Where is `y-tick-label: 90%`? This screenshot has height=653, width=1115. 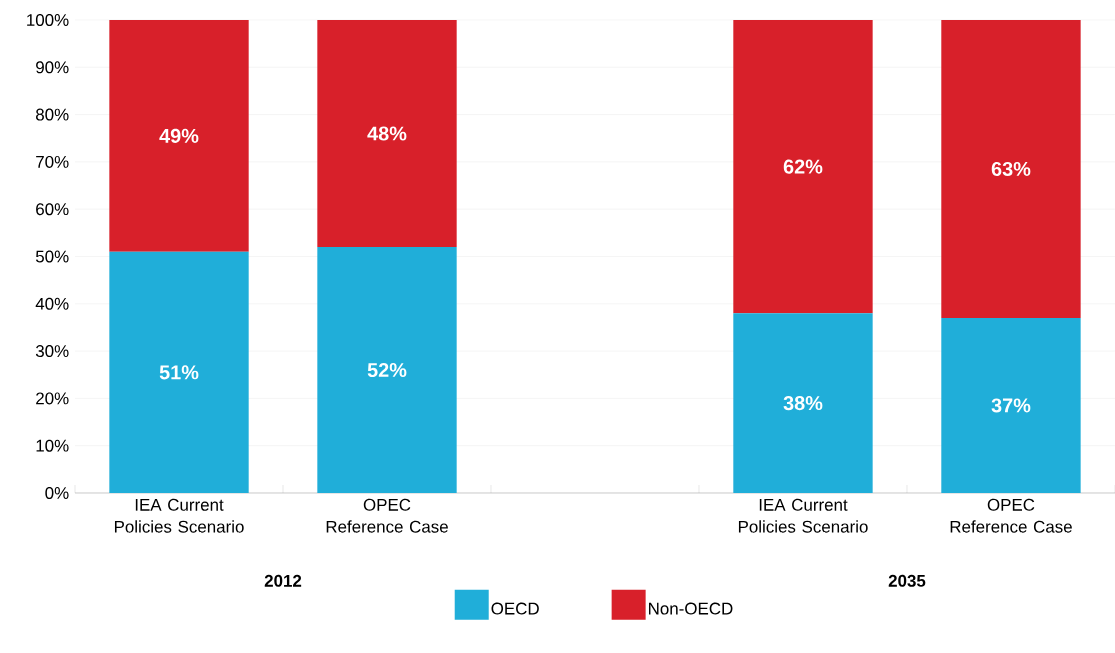
y-tick-label: 90% is located at coordinates (52, 67).